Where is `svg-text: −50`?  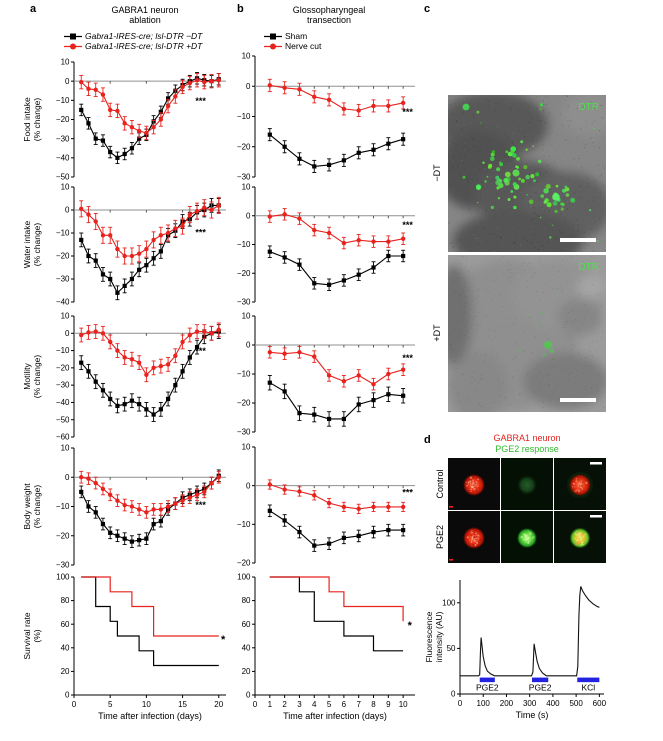 svg-text: −50 is located at coordinates (63, 419).